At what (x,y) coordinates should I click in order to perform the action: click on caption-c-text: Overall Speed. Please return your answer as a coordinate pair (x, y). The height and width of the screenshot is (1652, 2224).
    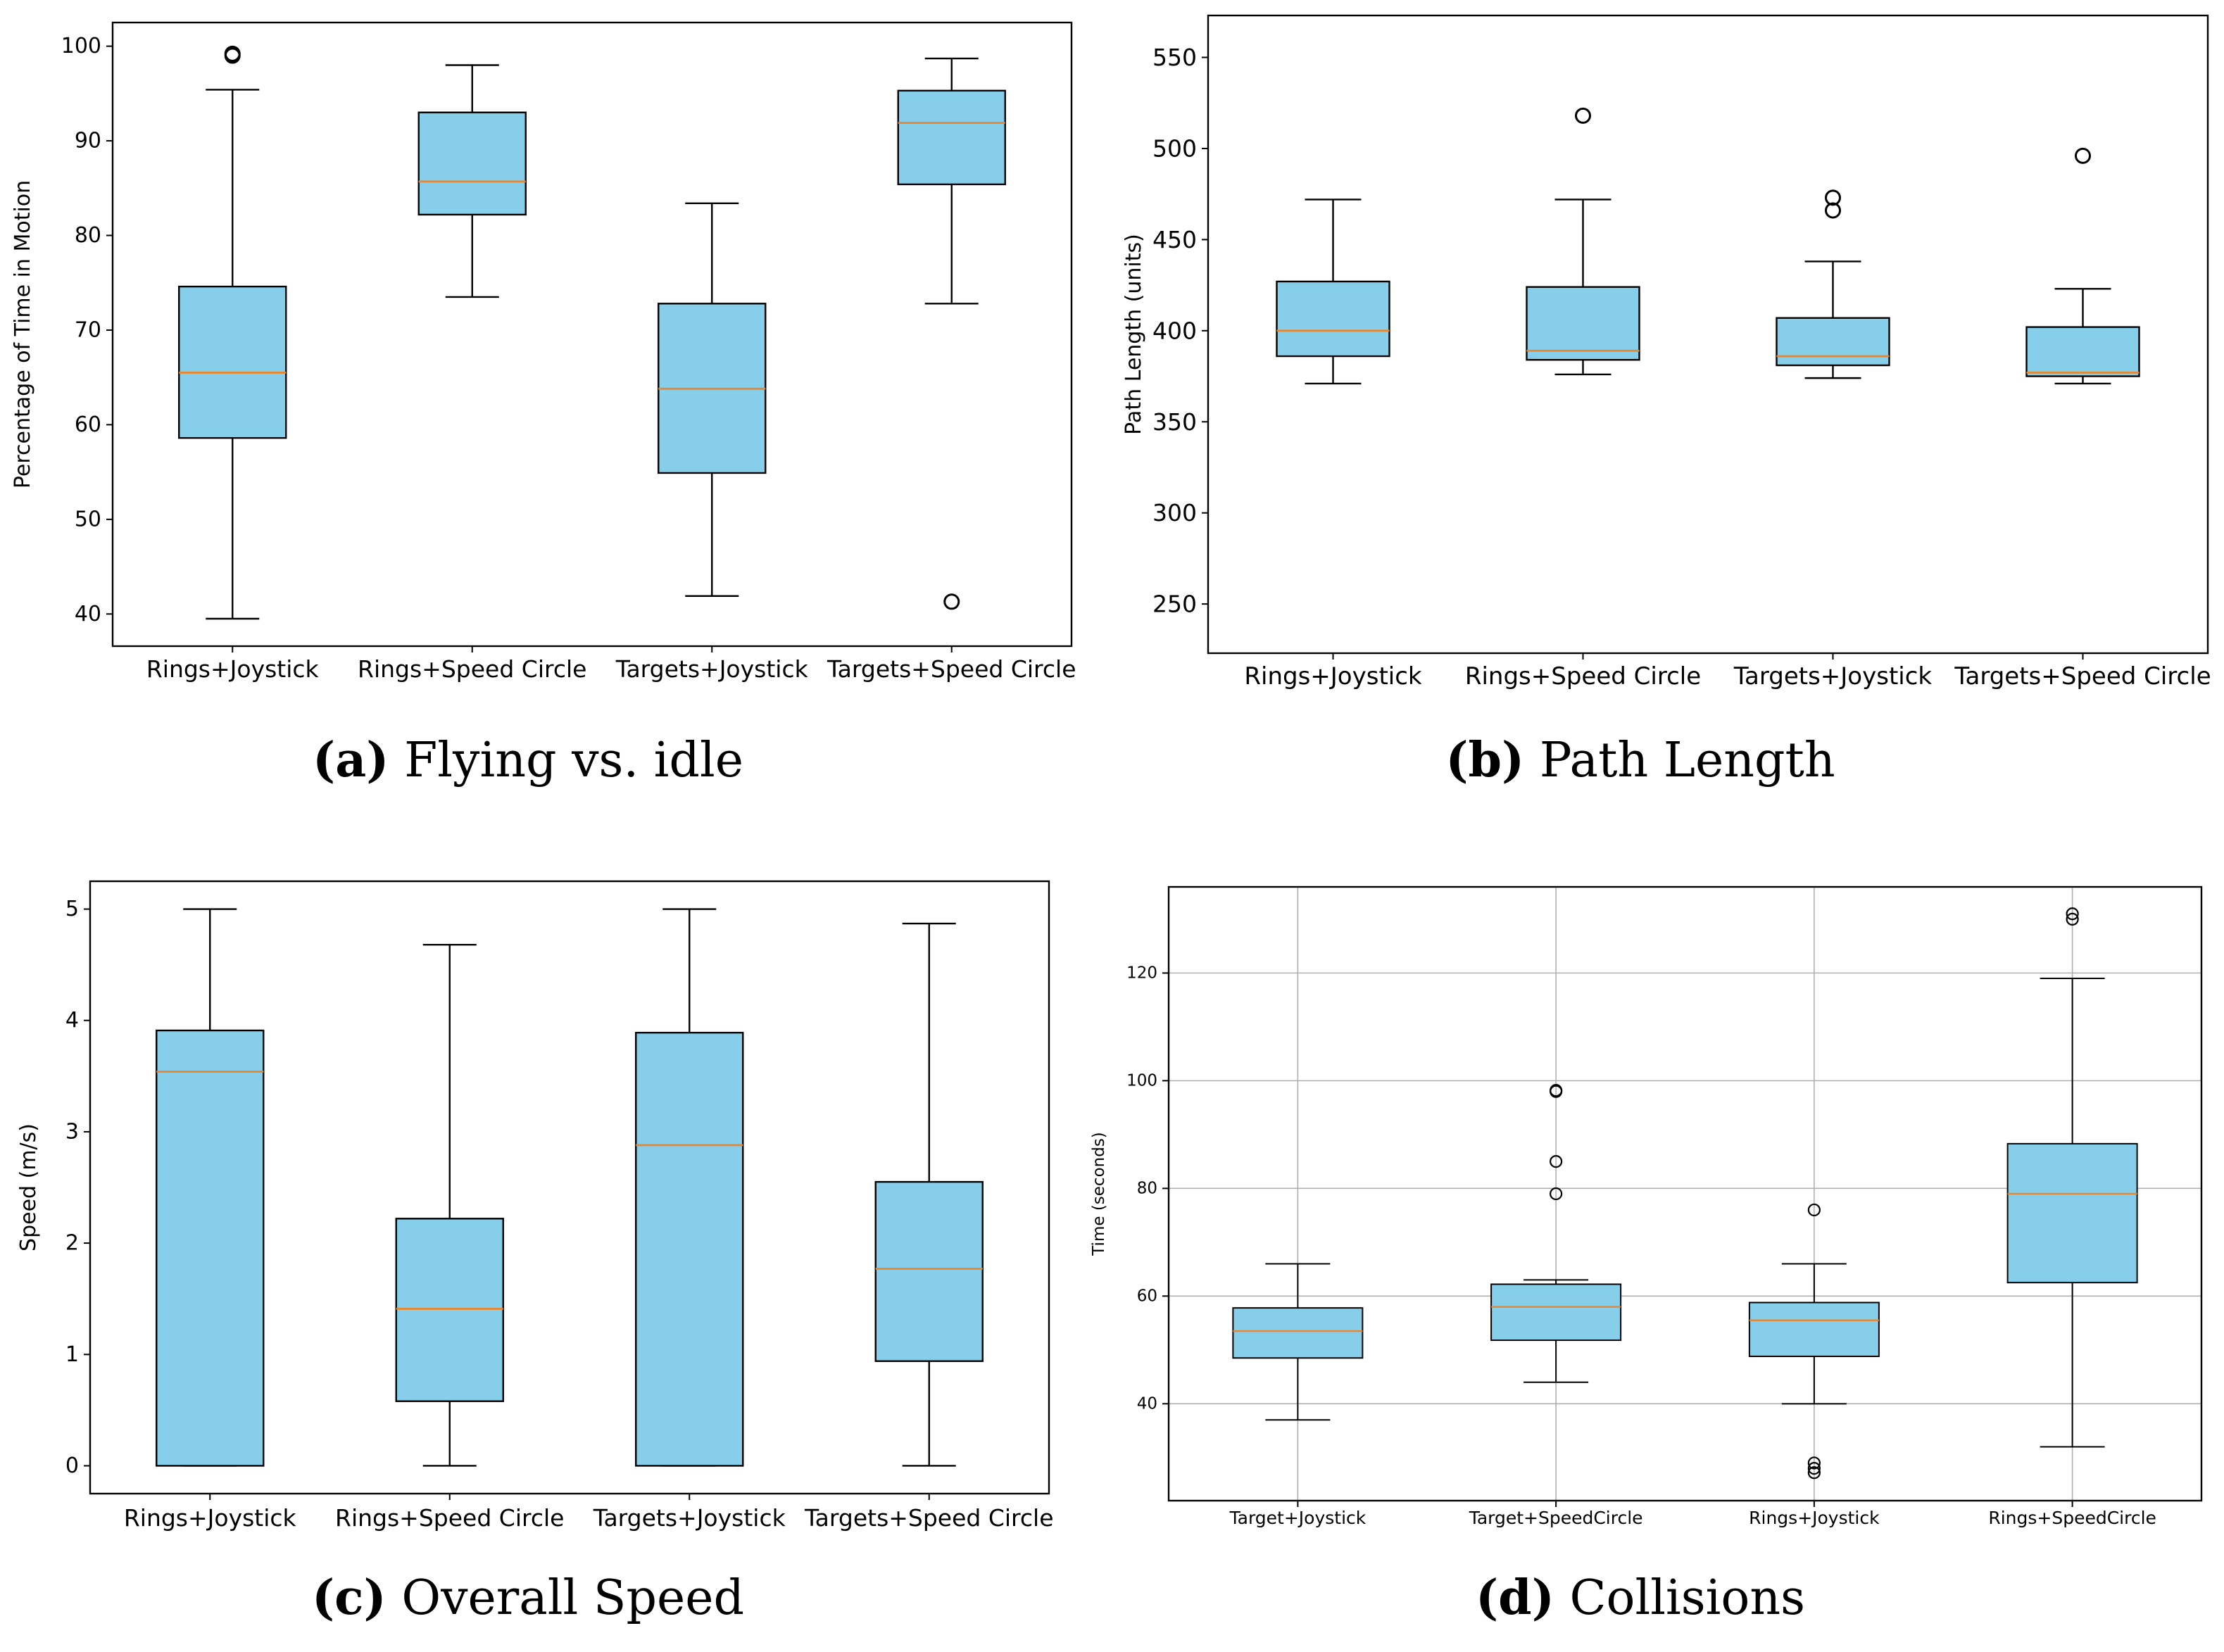
    Looking at the image, I should click on (573, 1598).